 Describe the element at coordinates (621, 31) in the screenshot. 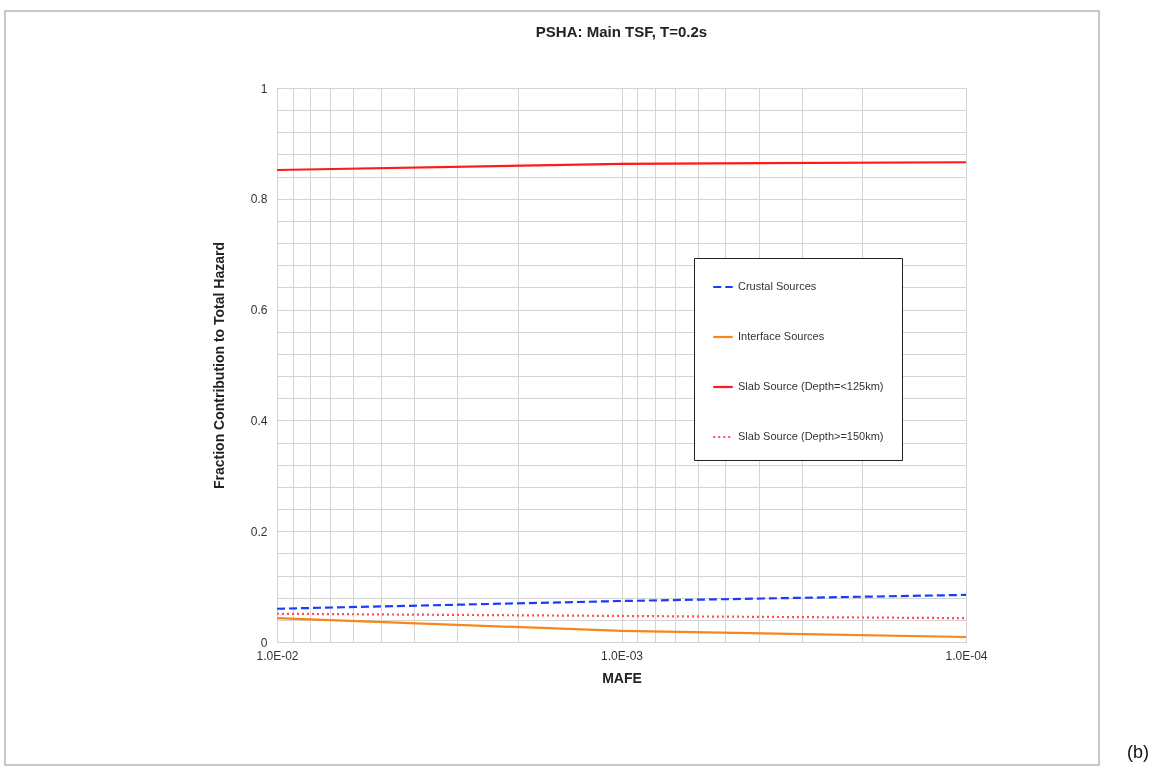

I see `chart-title: PSHA: Main TSF, T=0.2s` at that location.